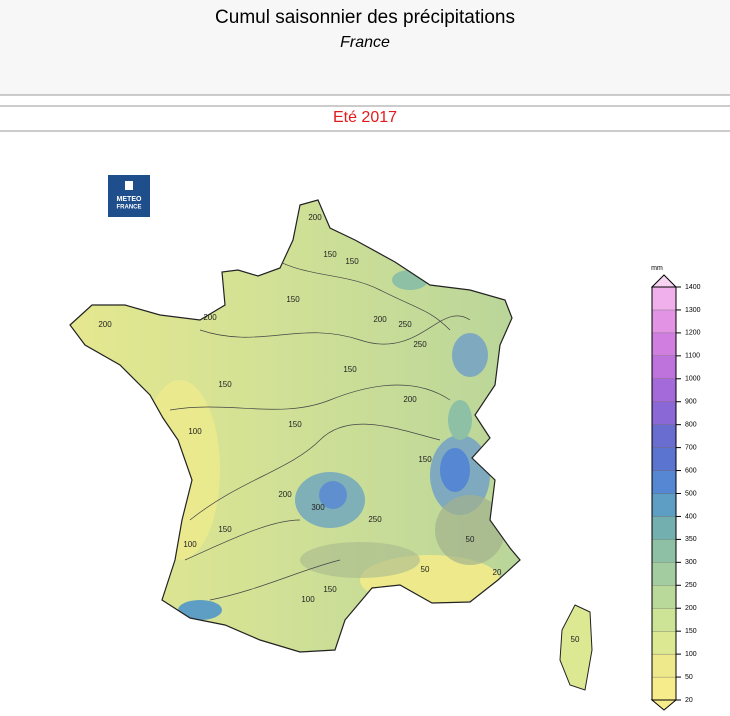 This screenshot has width=730, height=716. I want to click on legend-tick-label: 1100, so click(692, 356).